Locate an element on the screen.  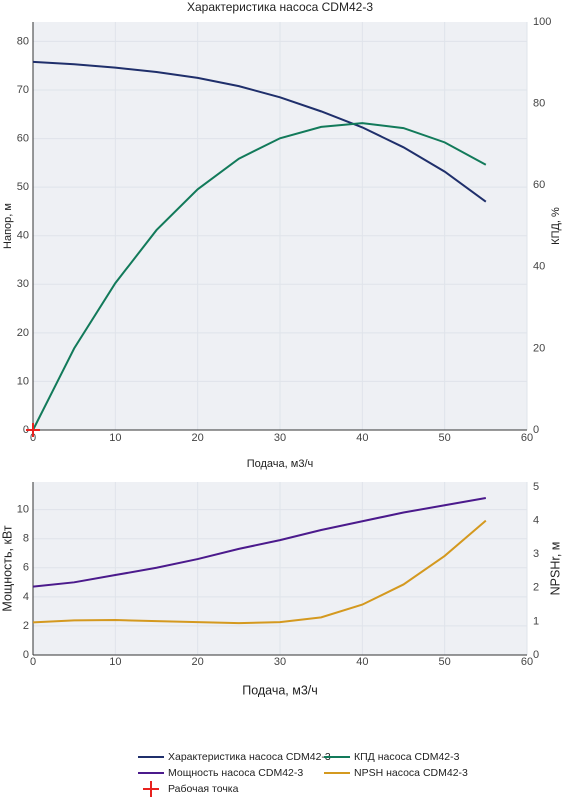
y2-tick-label: 40 is located at coordinates (539, 267).